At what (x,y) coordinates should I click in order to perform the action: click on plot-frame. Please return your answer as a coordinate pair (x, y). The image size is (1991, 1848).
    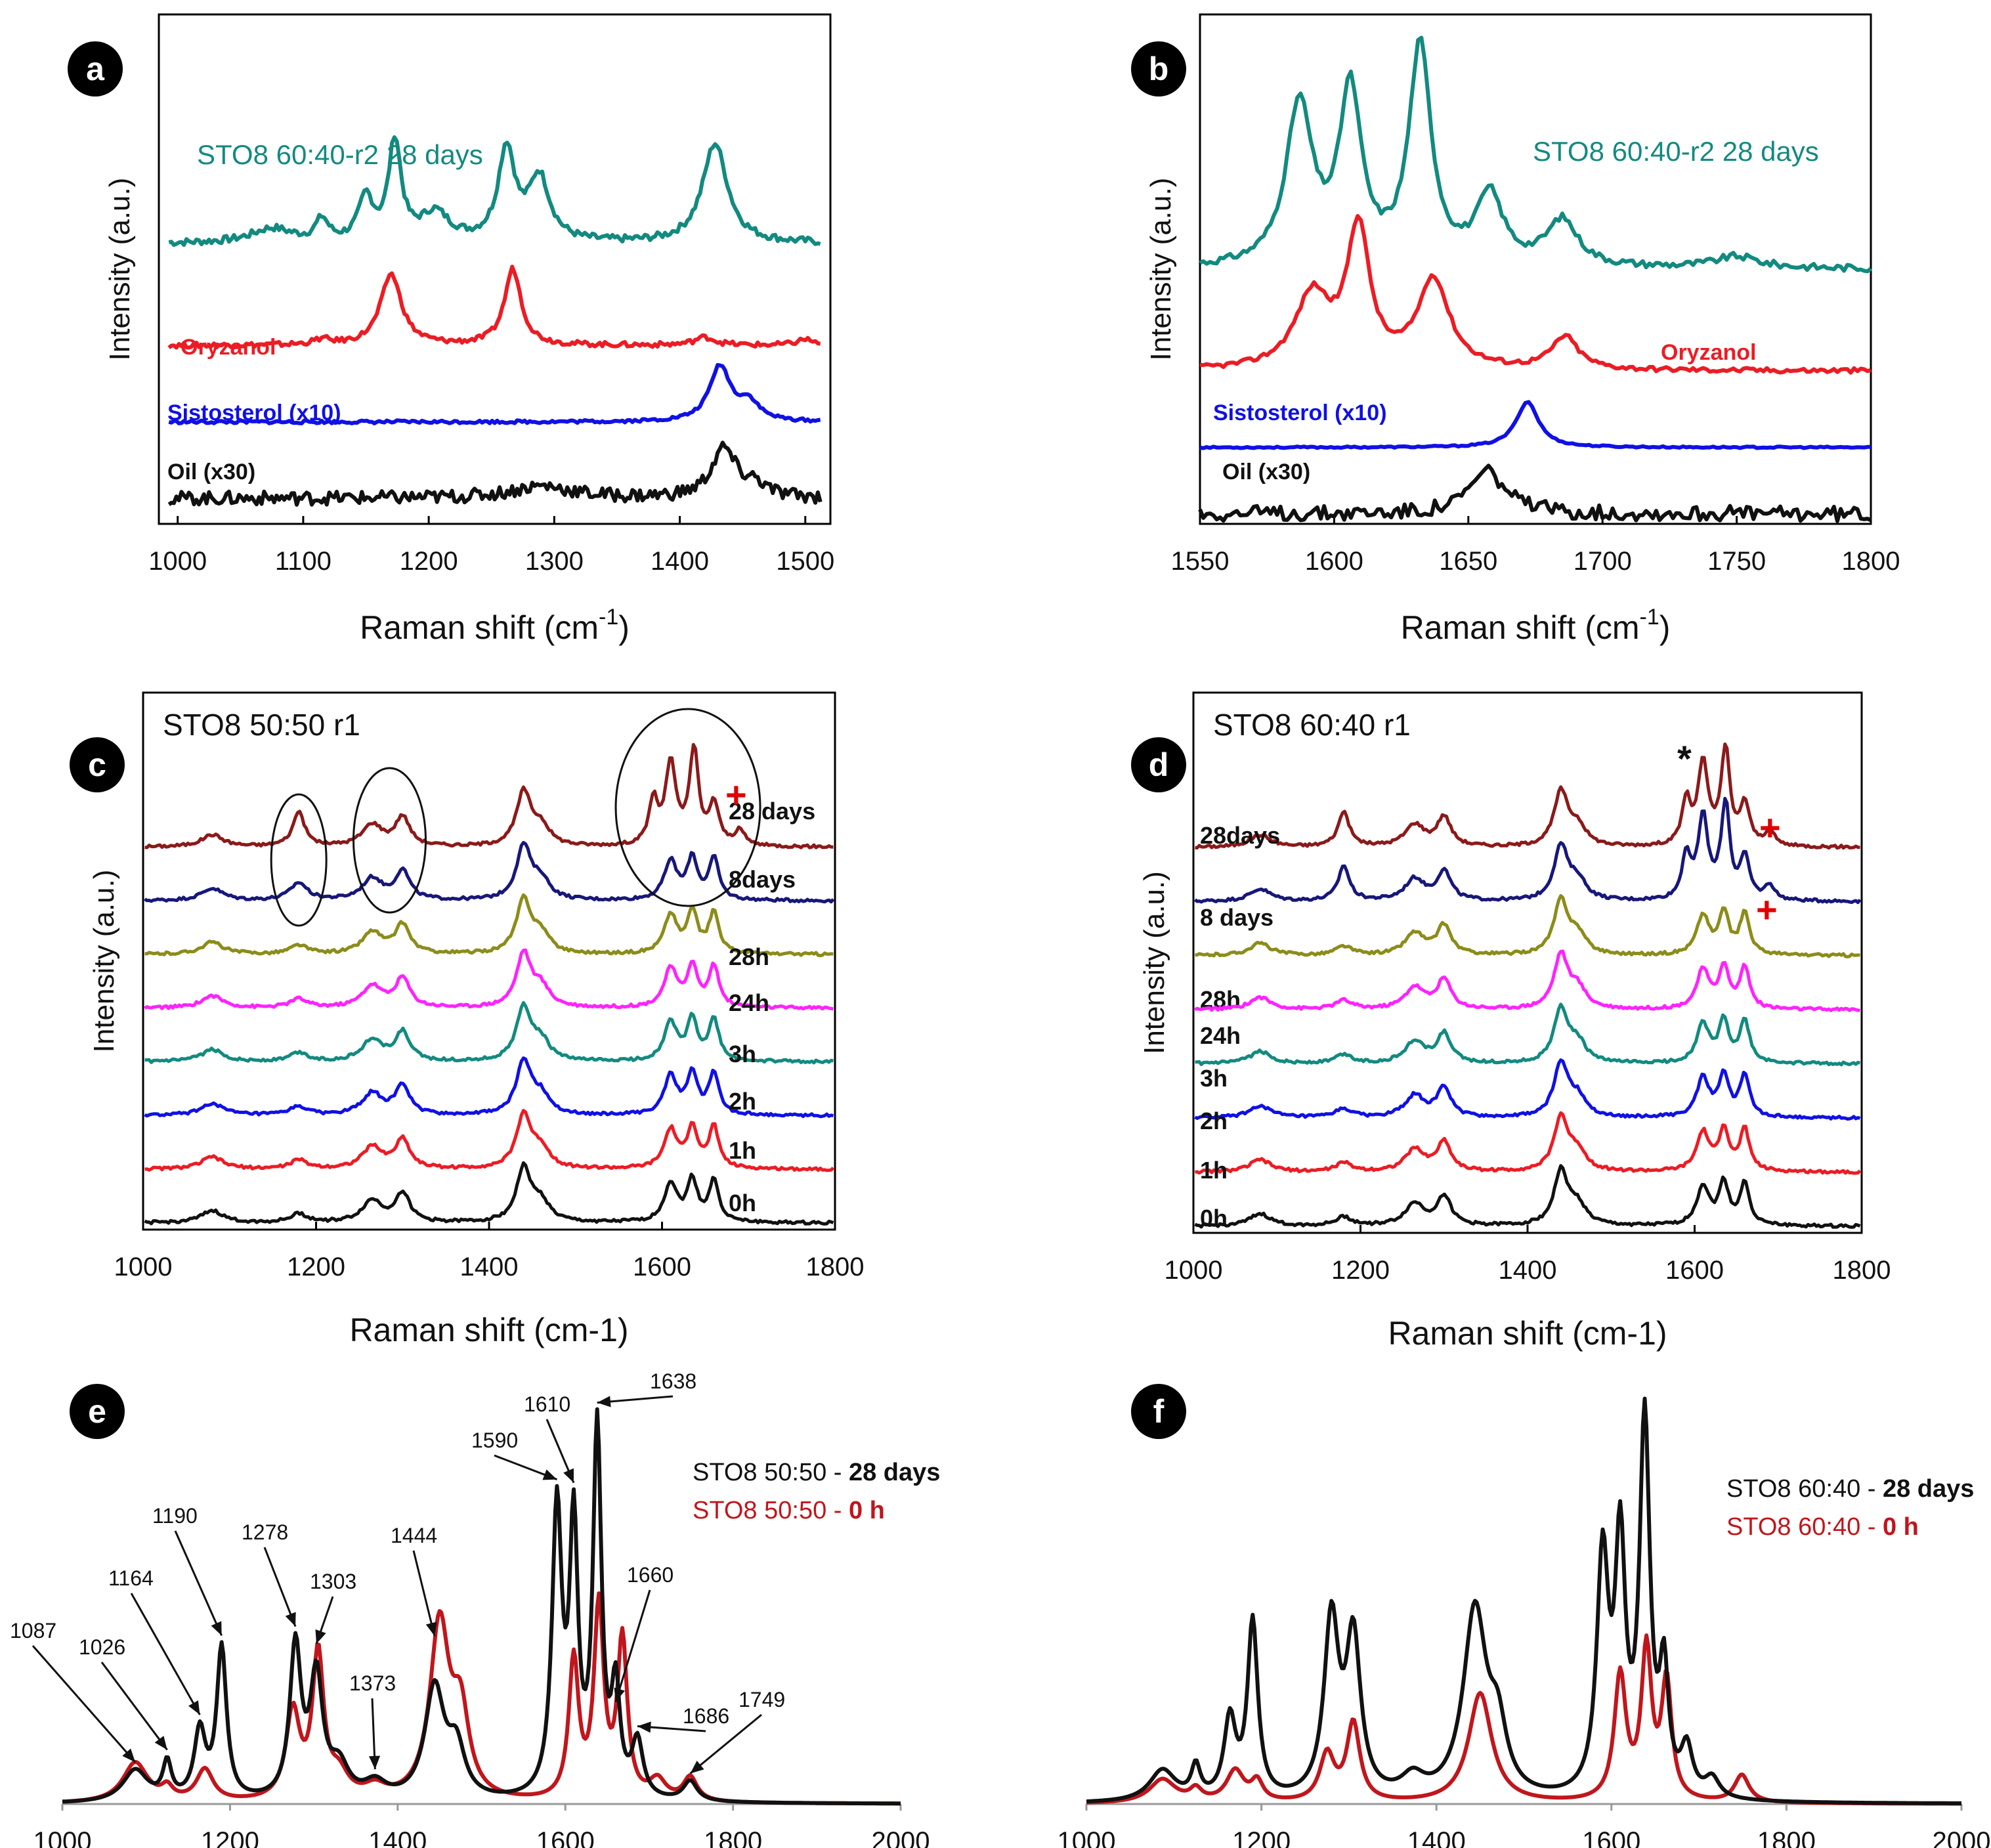
    Looking at the image, I should click on (1527, 963).